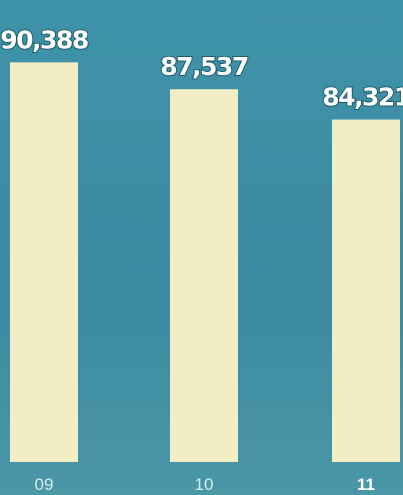 This screenshot has width=403, height=495. What do you see at coordinates (44, 484) in the screenshot?
I see `x-tick-label: 09` at bounding box center [44, 484].